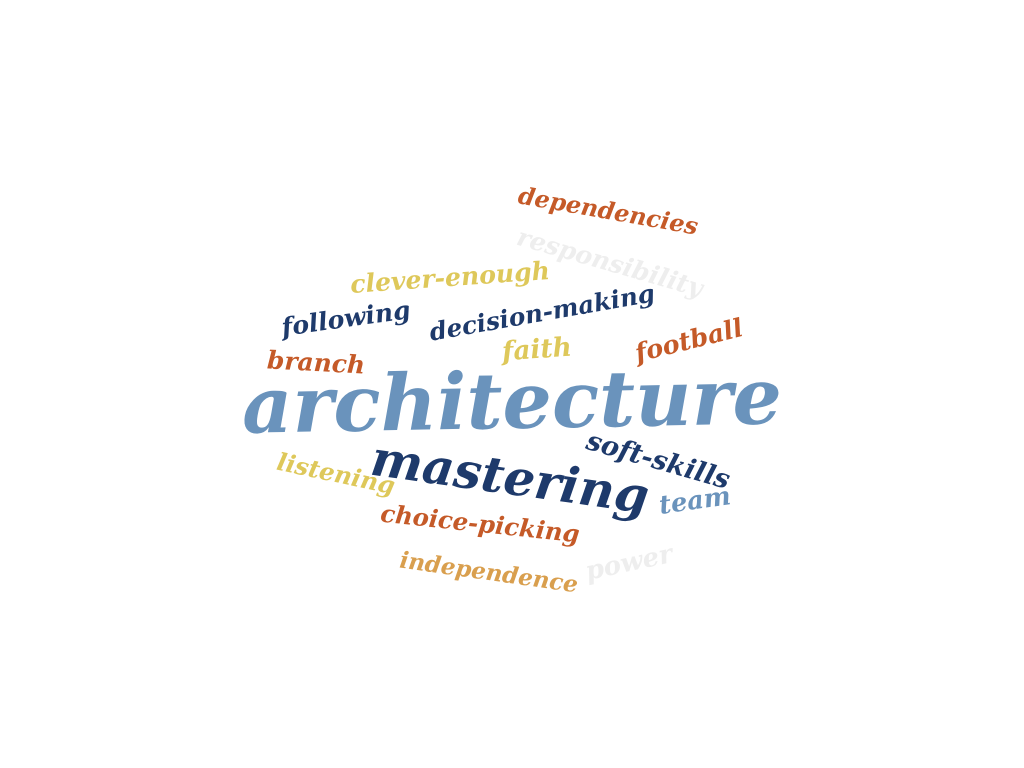 Image resolution: width=1024 pixels, height=768 pixels. What do you see at coordinates (450, 276) in the screenshot?
I see `word-clever-enough: clever-enough` at bounding box center [450, 276].